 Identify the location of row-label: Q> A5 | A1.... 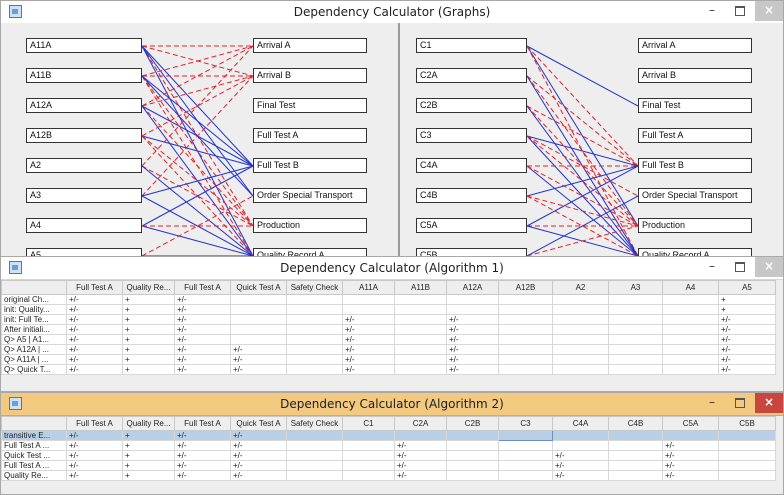
(34, 339).